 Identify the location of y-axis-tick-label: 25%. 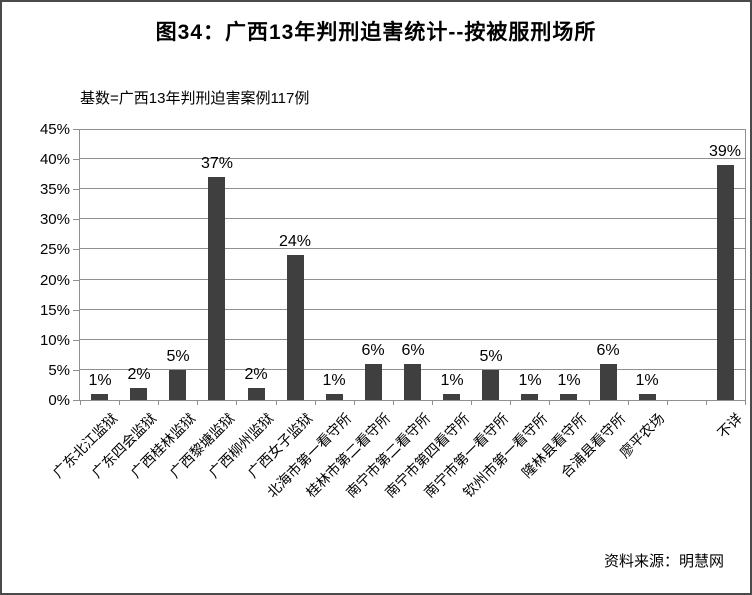
(54, 249).